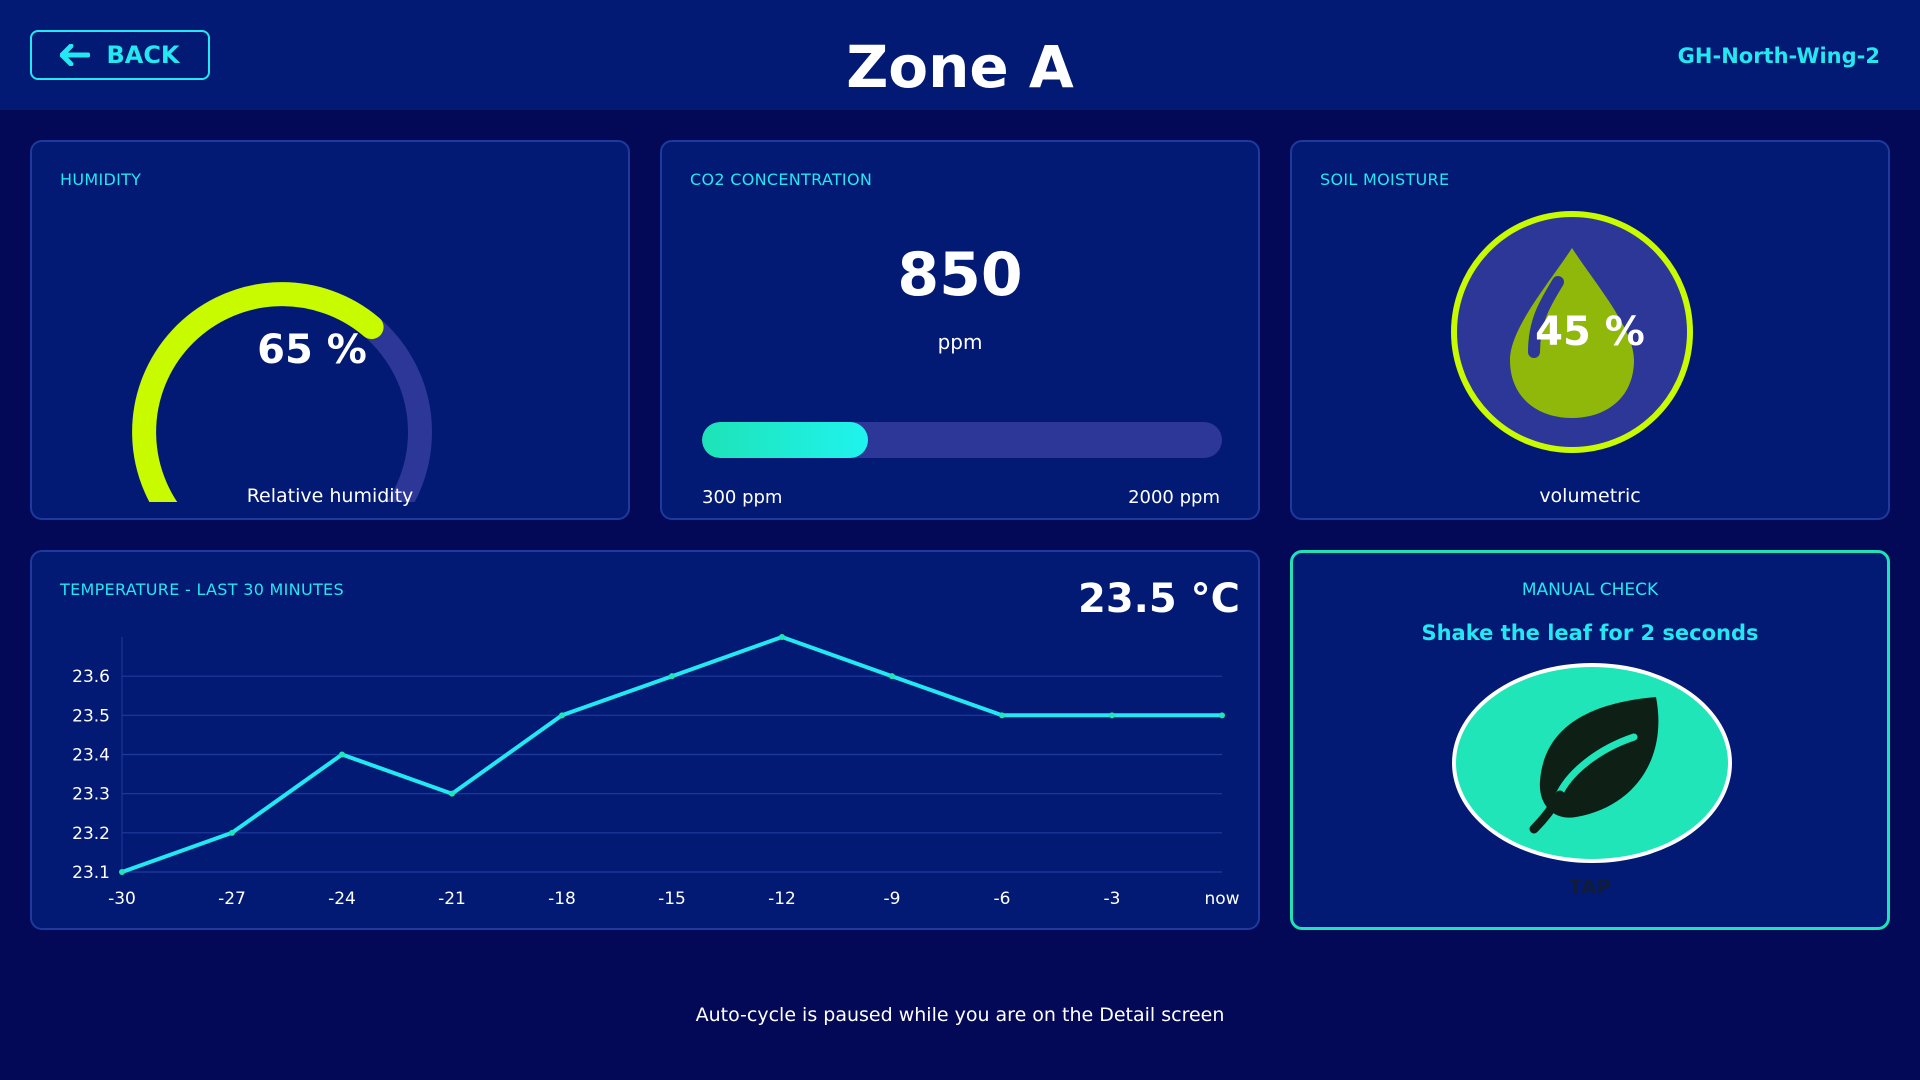  What do you see at coordinates (782, 899) in the screenshot?
I see `x-tick-label: -12` at bounding box center [782, 899].